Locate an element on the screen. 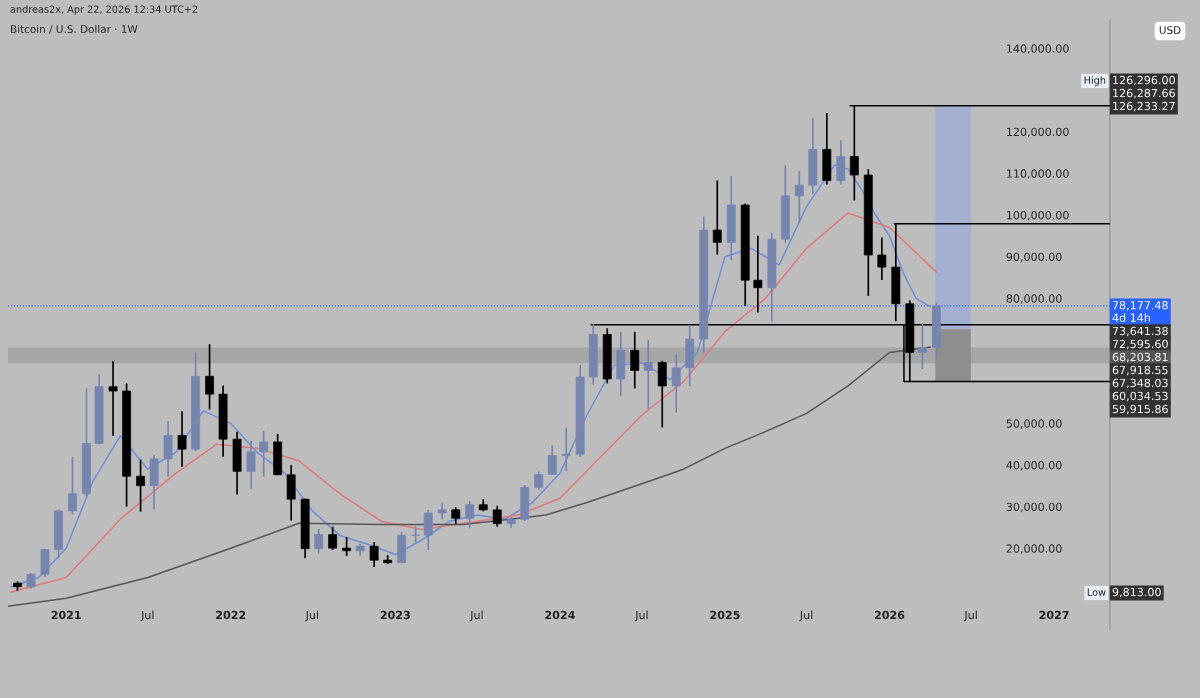  chart-subtitle: andreas2x, Apr 22, 2026 12:34 UTC+2 is located at coordinates (104, 10).